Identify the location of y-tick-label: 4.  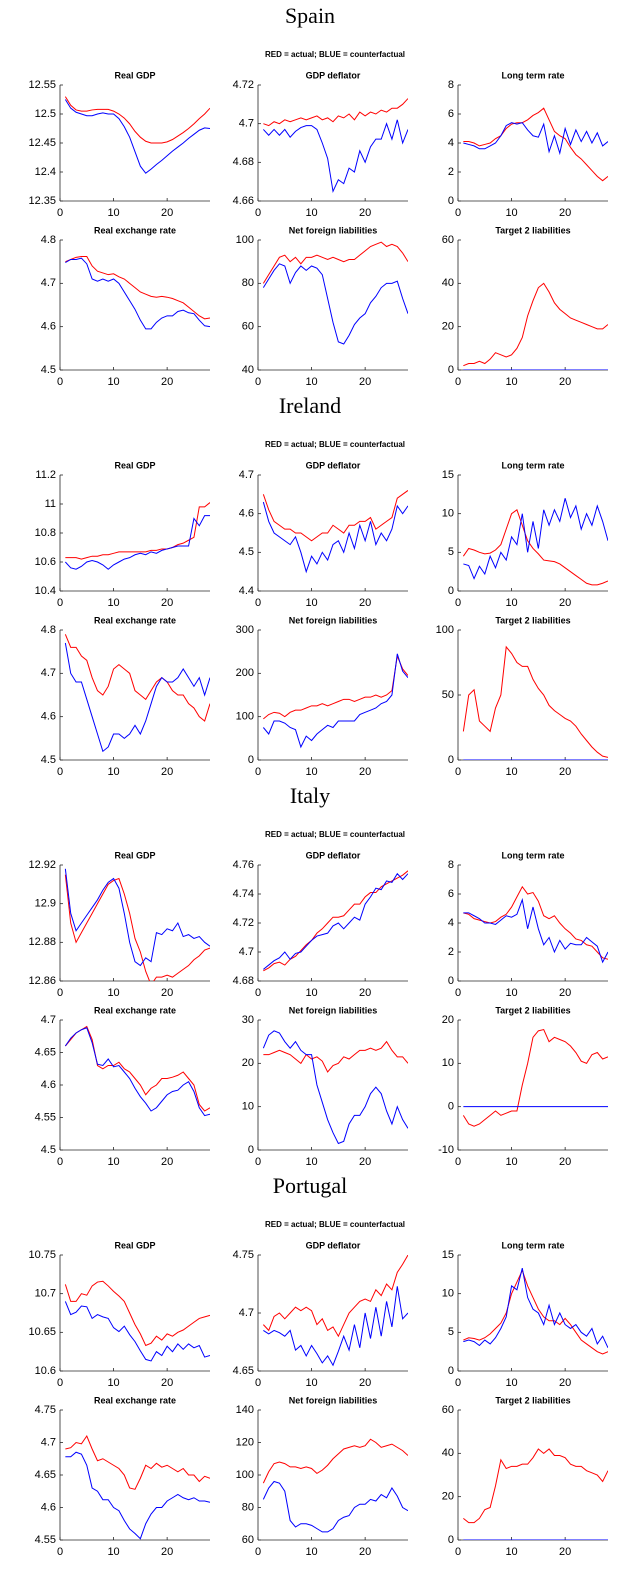
(451, 143).